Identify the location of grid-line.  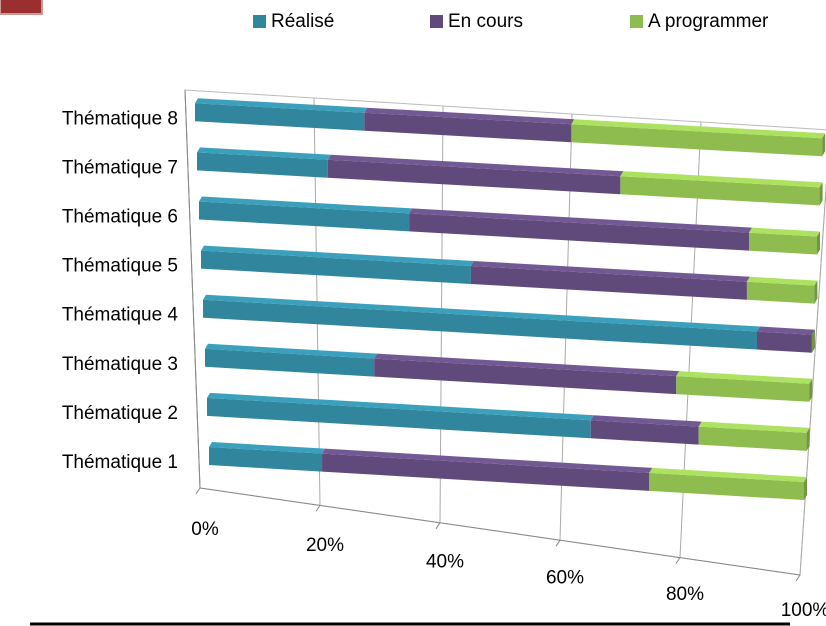
(812, 378).